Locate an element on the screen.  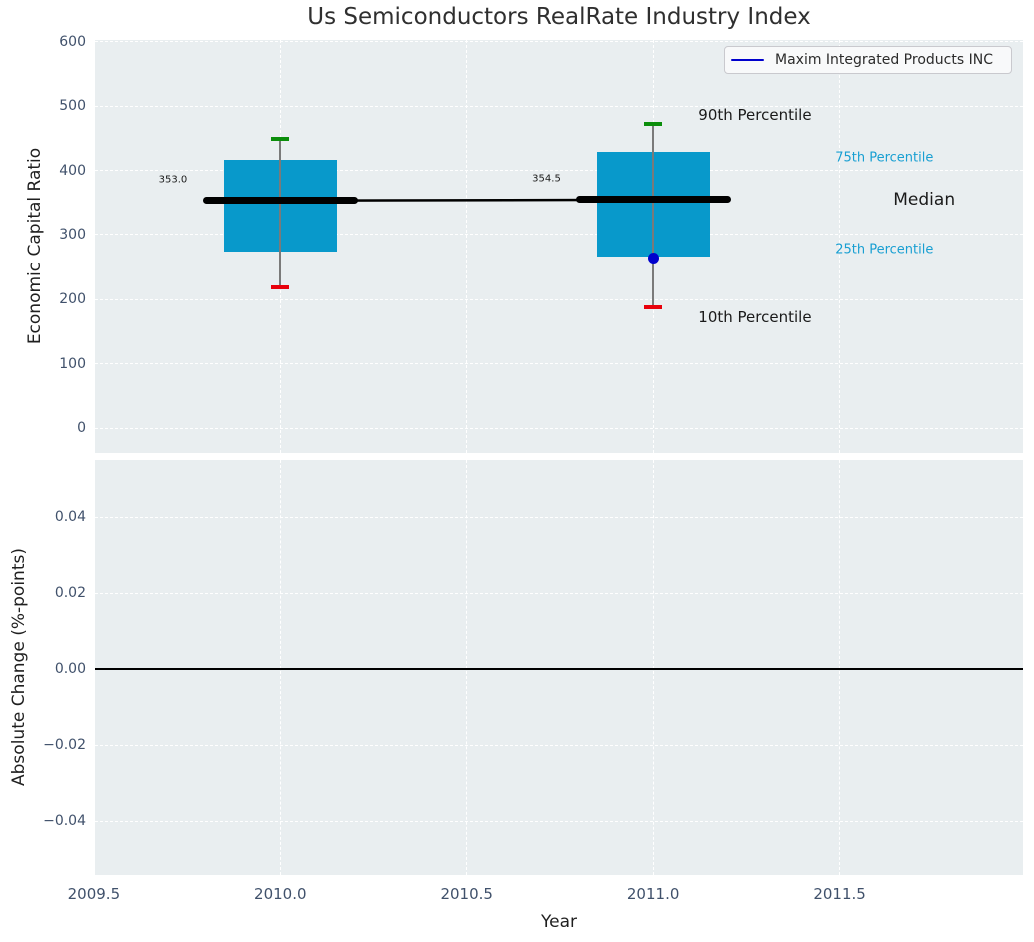
legend-label: Maxim Integrated Products INC is located at coordinates (884, 60).